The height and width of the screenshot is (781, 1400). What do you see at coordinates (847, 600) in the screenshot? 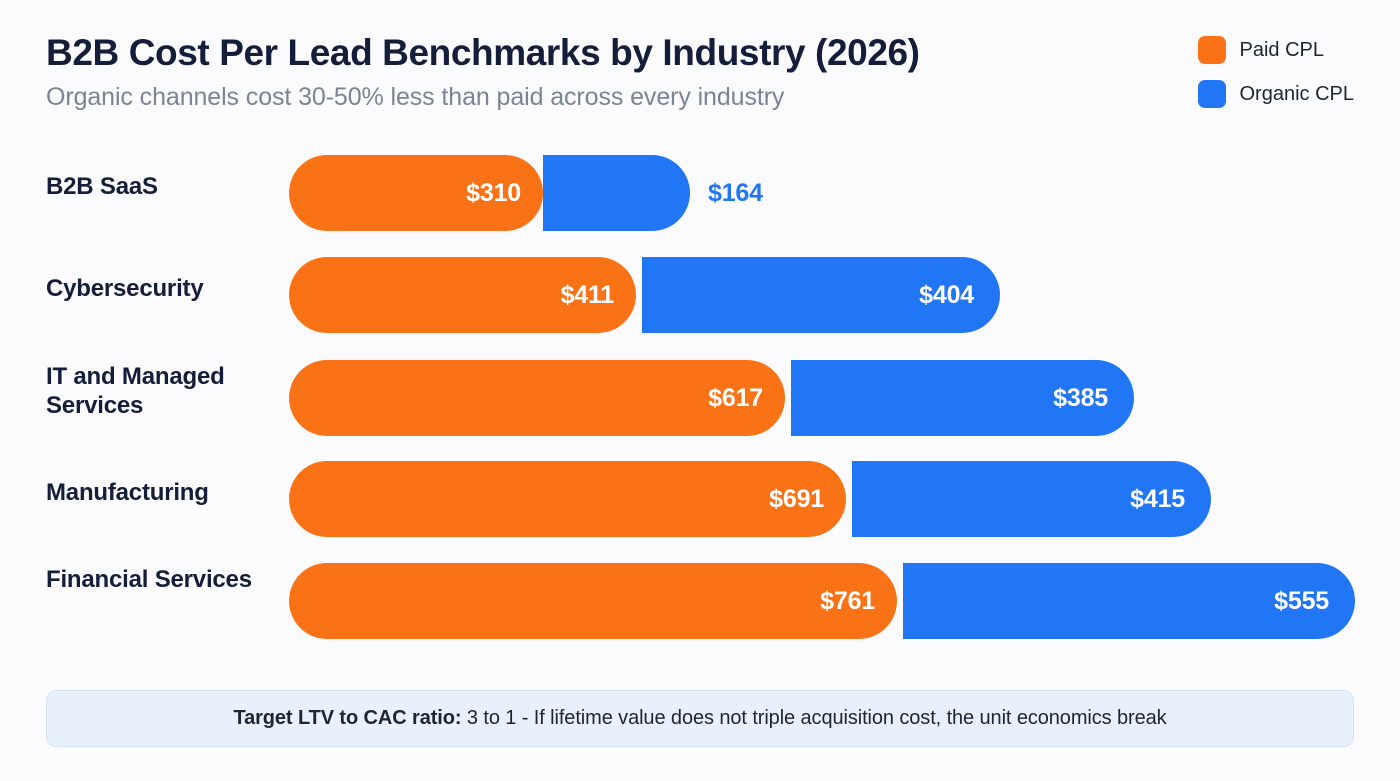
I see `bar-value-paid: $761` at bounding box center [847, 600].